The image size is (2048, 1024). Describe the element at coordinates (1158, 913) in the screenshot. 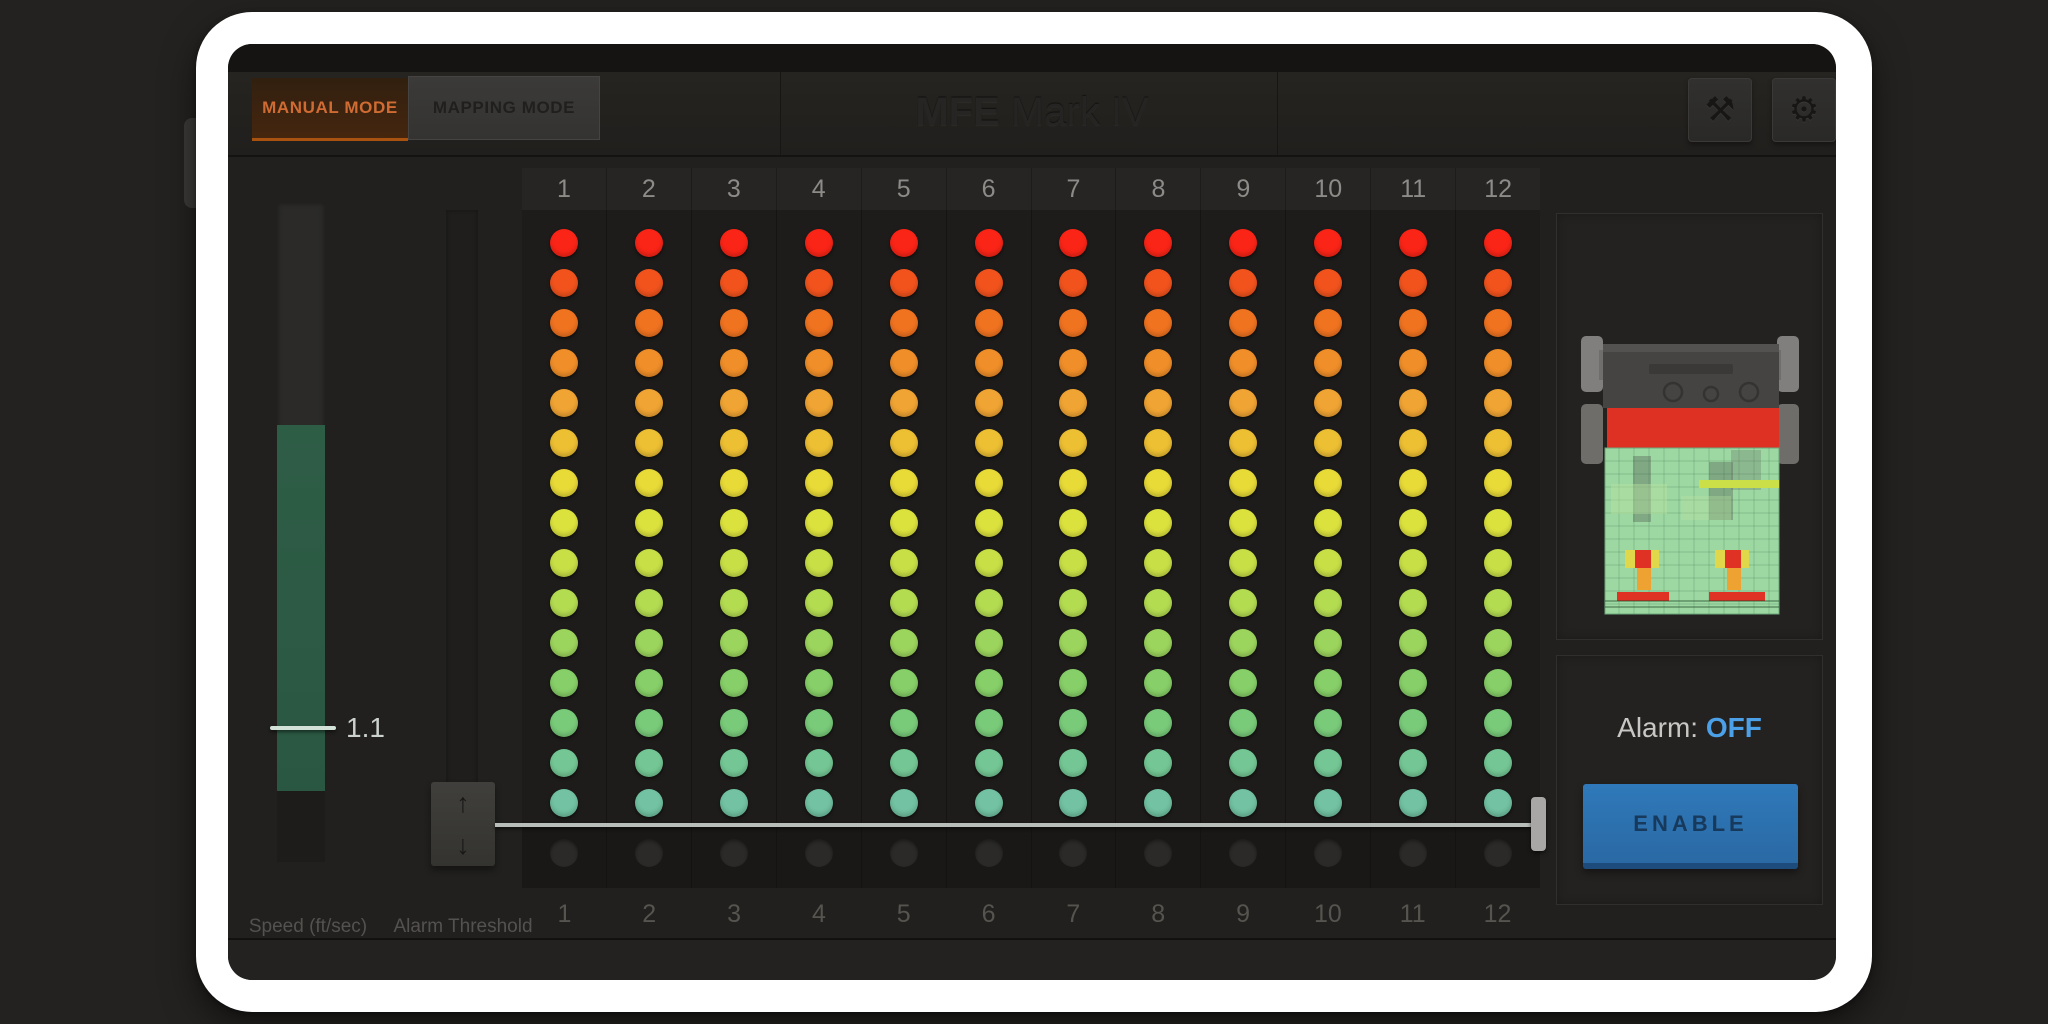

I see `grid-column-number: 8` at that location.